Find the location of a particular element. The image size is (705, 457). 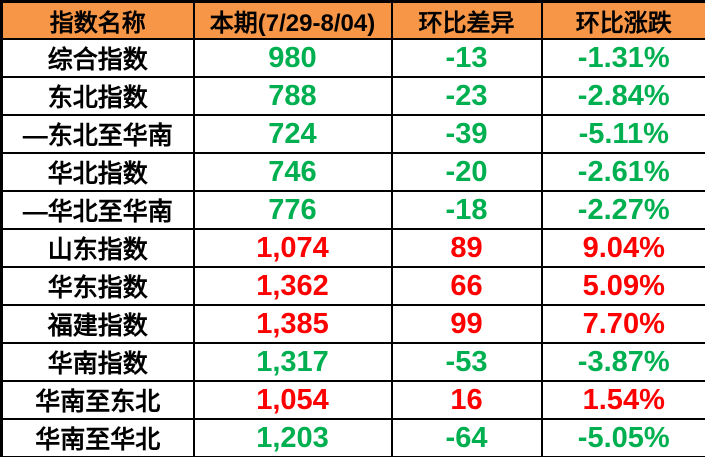

pct-value-cell: -5.11% is located at coordinates (622, 134).